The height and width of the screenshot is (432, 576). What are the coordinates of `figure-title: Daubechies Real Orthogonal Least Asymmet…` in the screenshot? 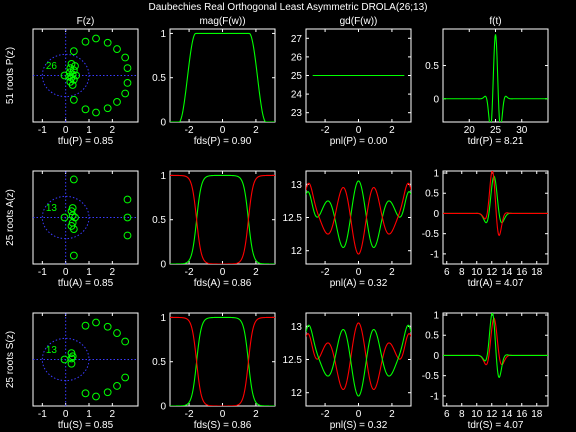 It's located at (287, 7).